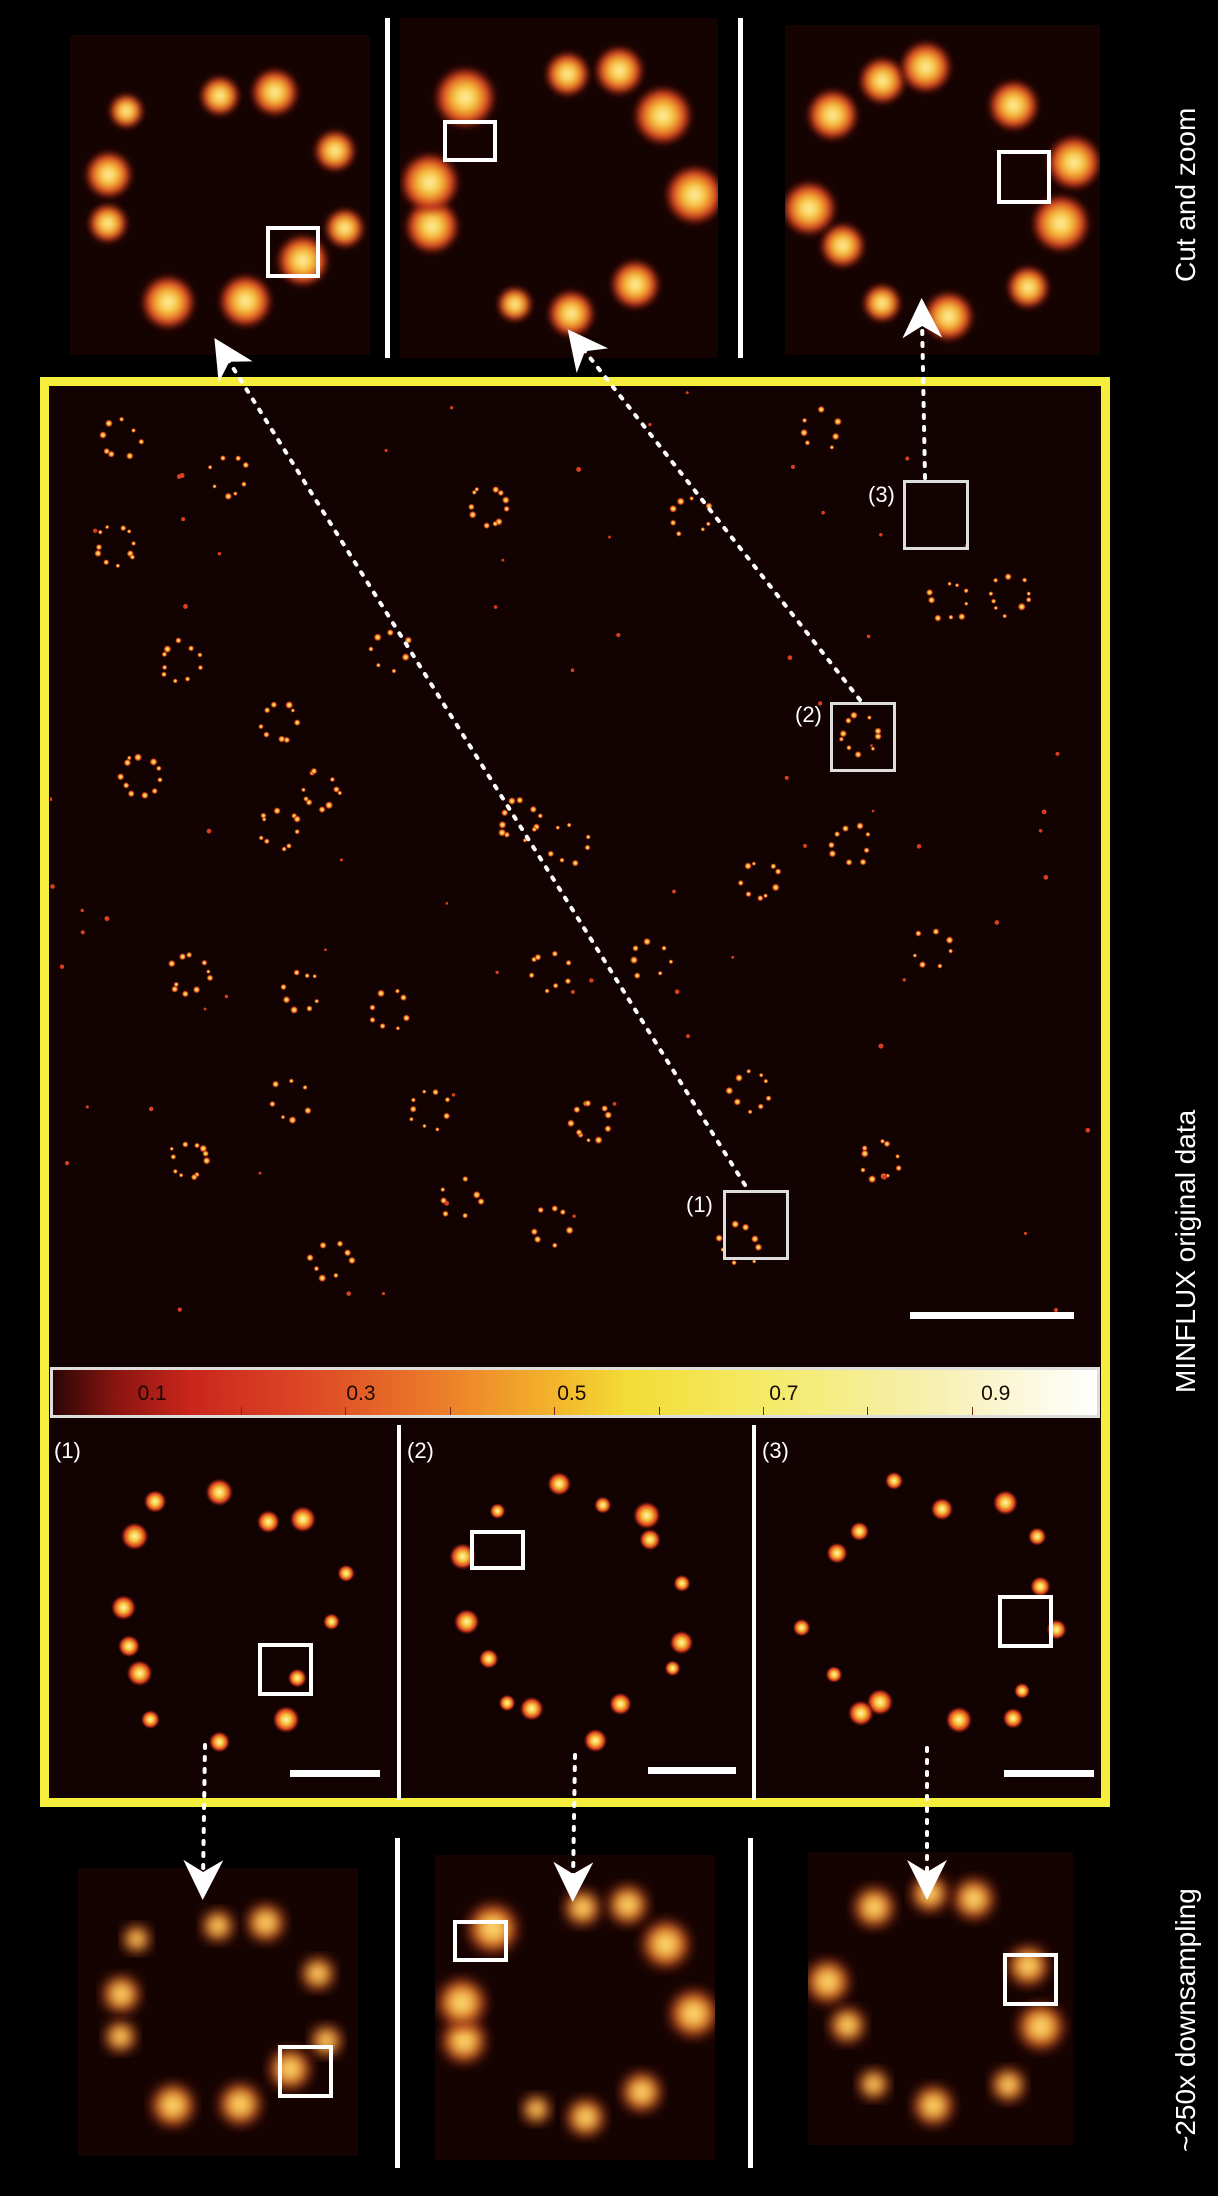  I want to click on roi-label-1: (1), so click(699, 1204).